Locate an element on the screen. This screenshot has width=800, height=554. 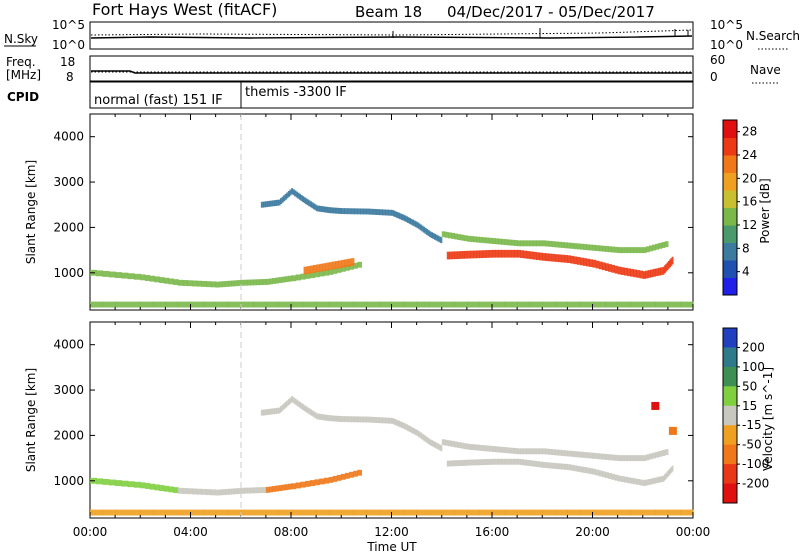
nsky-left-label: N.Sky is located at coordinates (21, 39).